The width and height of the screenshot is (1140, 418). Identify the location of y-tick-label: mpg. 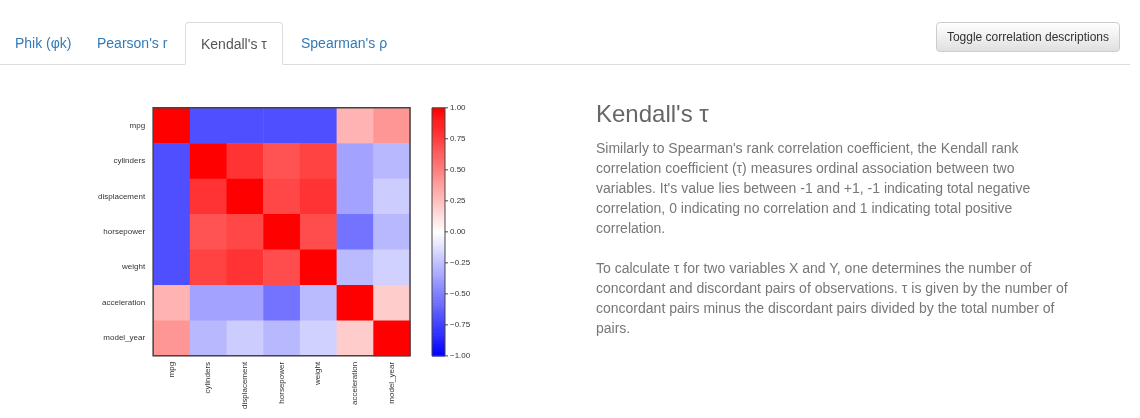
(137, 125).